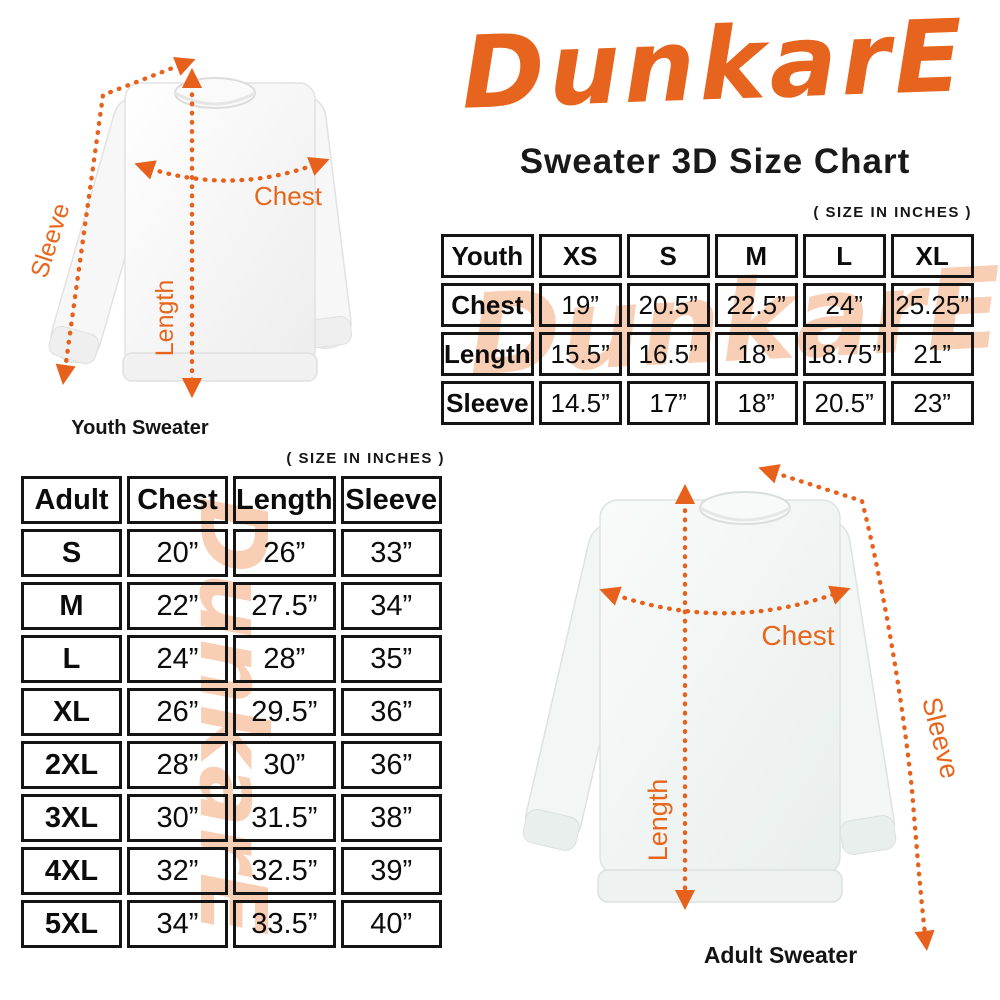 Image resolution: width=1000 pixels, height=1000 pixels. What do you see at coordinates (714, 66) in the screenshot?
I see `brand-logo: DunkarE` at bounding box center [714, 66].